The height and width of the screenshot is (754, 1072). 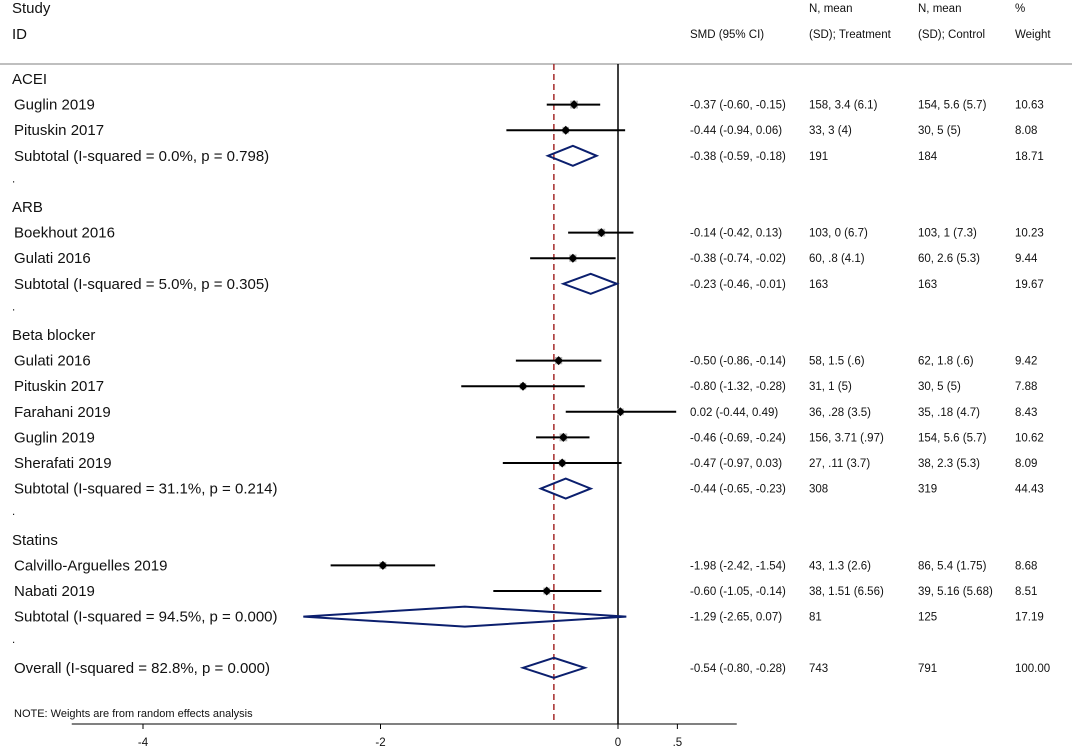 What do you see at coordinates (64, 233) in the screenshot?
I see `study-label: Boekhout 2016` at bounding box center [64, 233].